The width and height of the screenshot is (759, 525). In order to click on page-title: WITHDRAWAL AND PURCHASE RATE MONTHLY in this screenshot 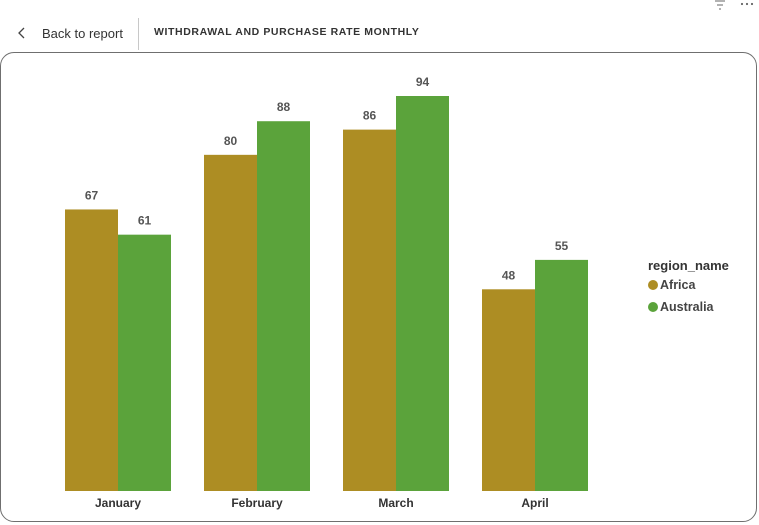, I will do `click(287, 32)`.